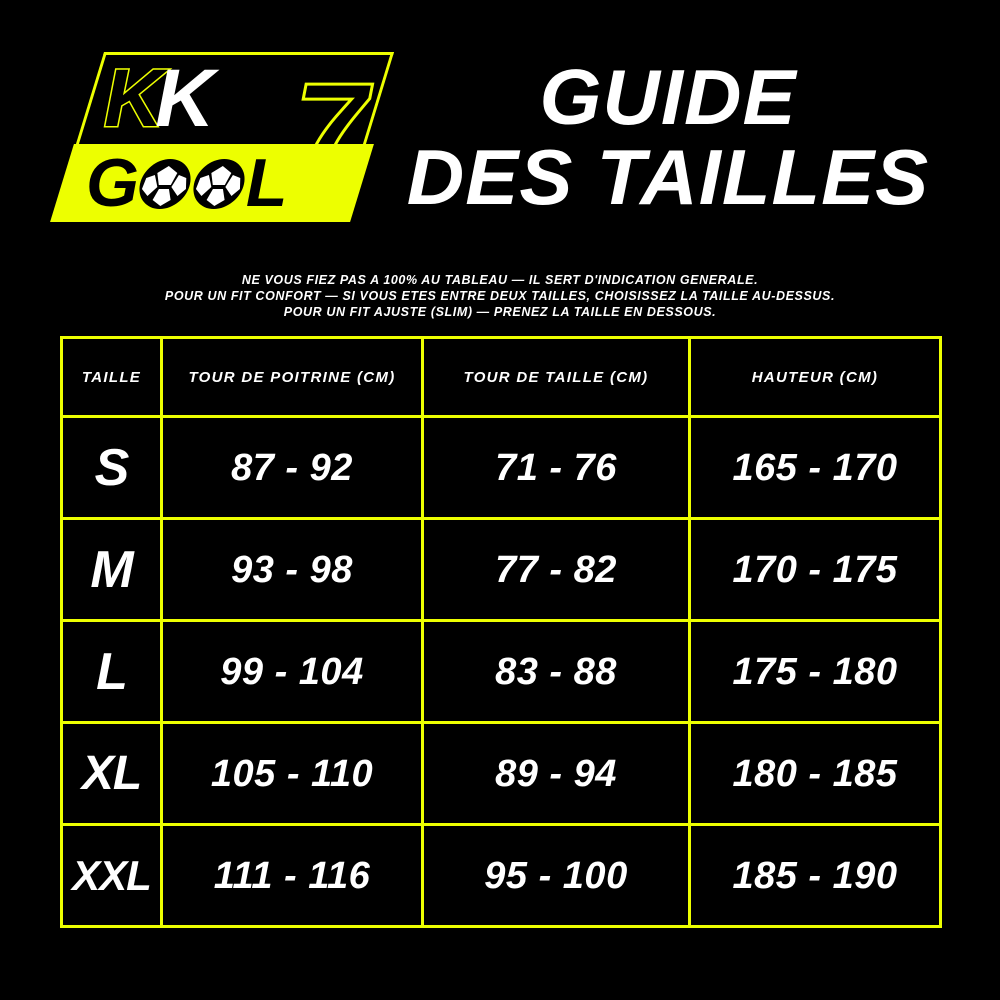 The width and height of the screenshot is (1000, 1000). What do you see at coordinates (292, 671) in the screenshot?
I see `cell-chest: 99 - 104` at bounding box center [292, 671].